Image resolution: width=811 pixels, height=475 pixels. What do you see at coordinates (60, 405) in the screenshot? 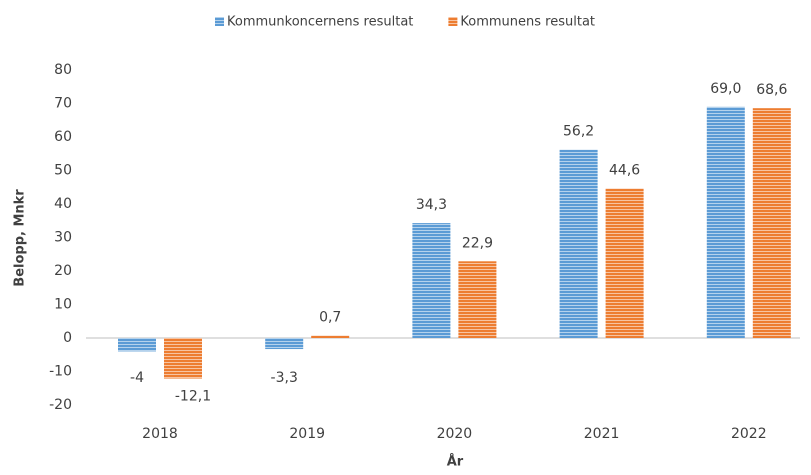
I see `y-tick-label: -20` at bounding box center [60, 405].